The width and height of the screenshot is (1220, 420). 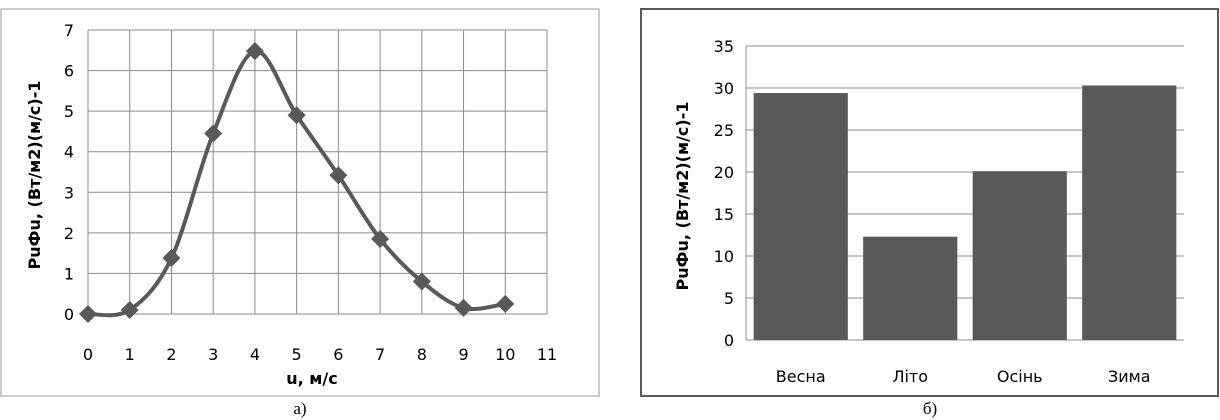 I want to click on x-tick-label: 10, so click(x=505, y=354).